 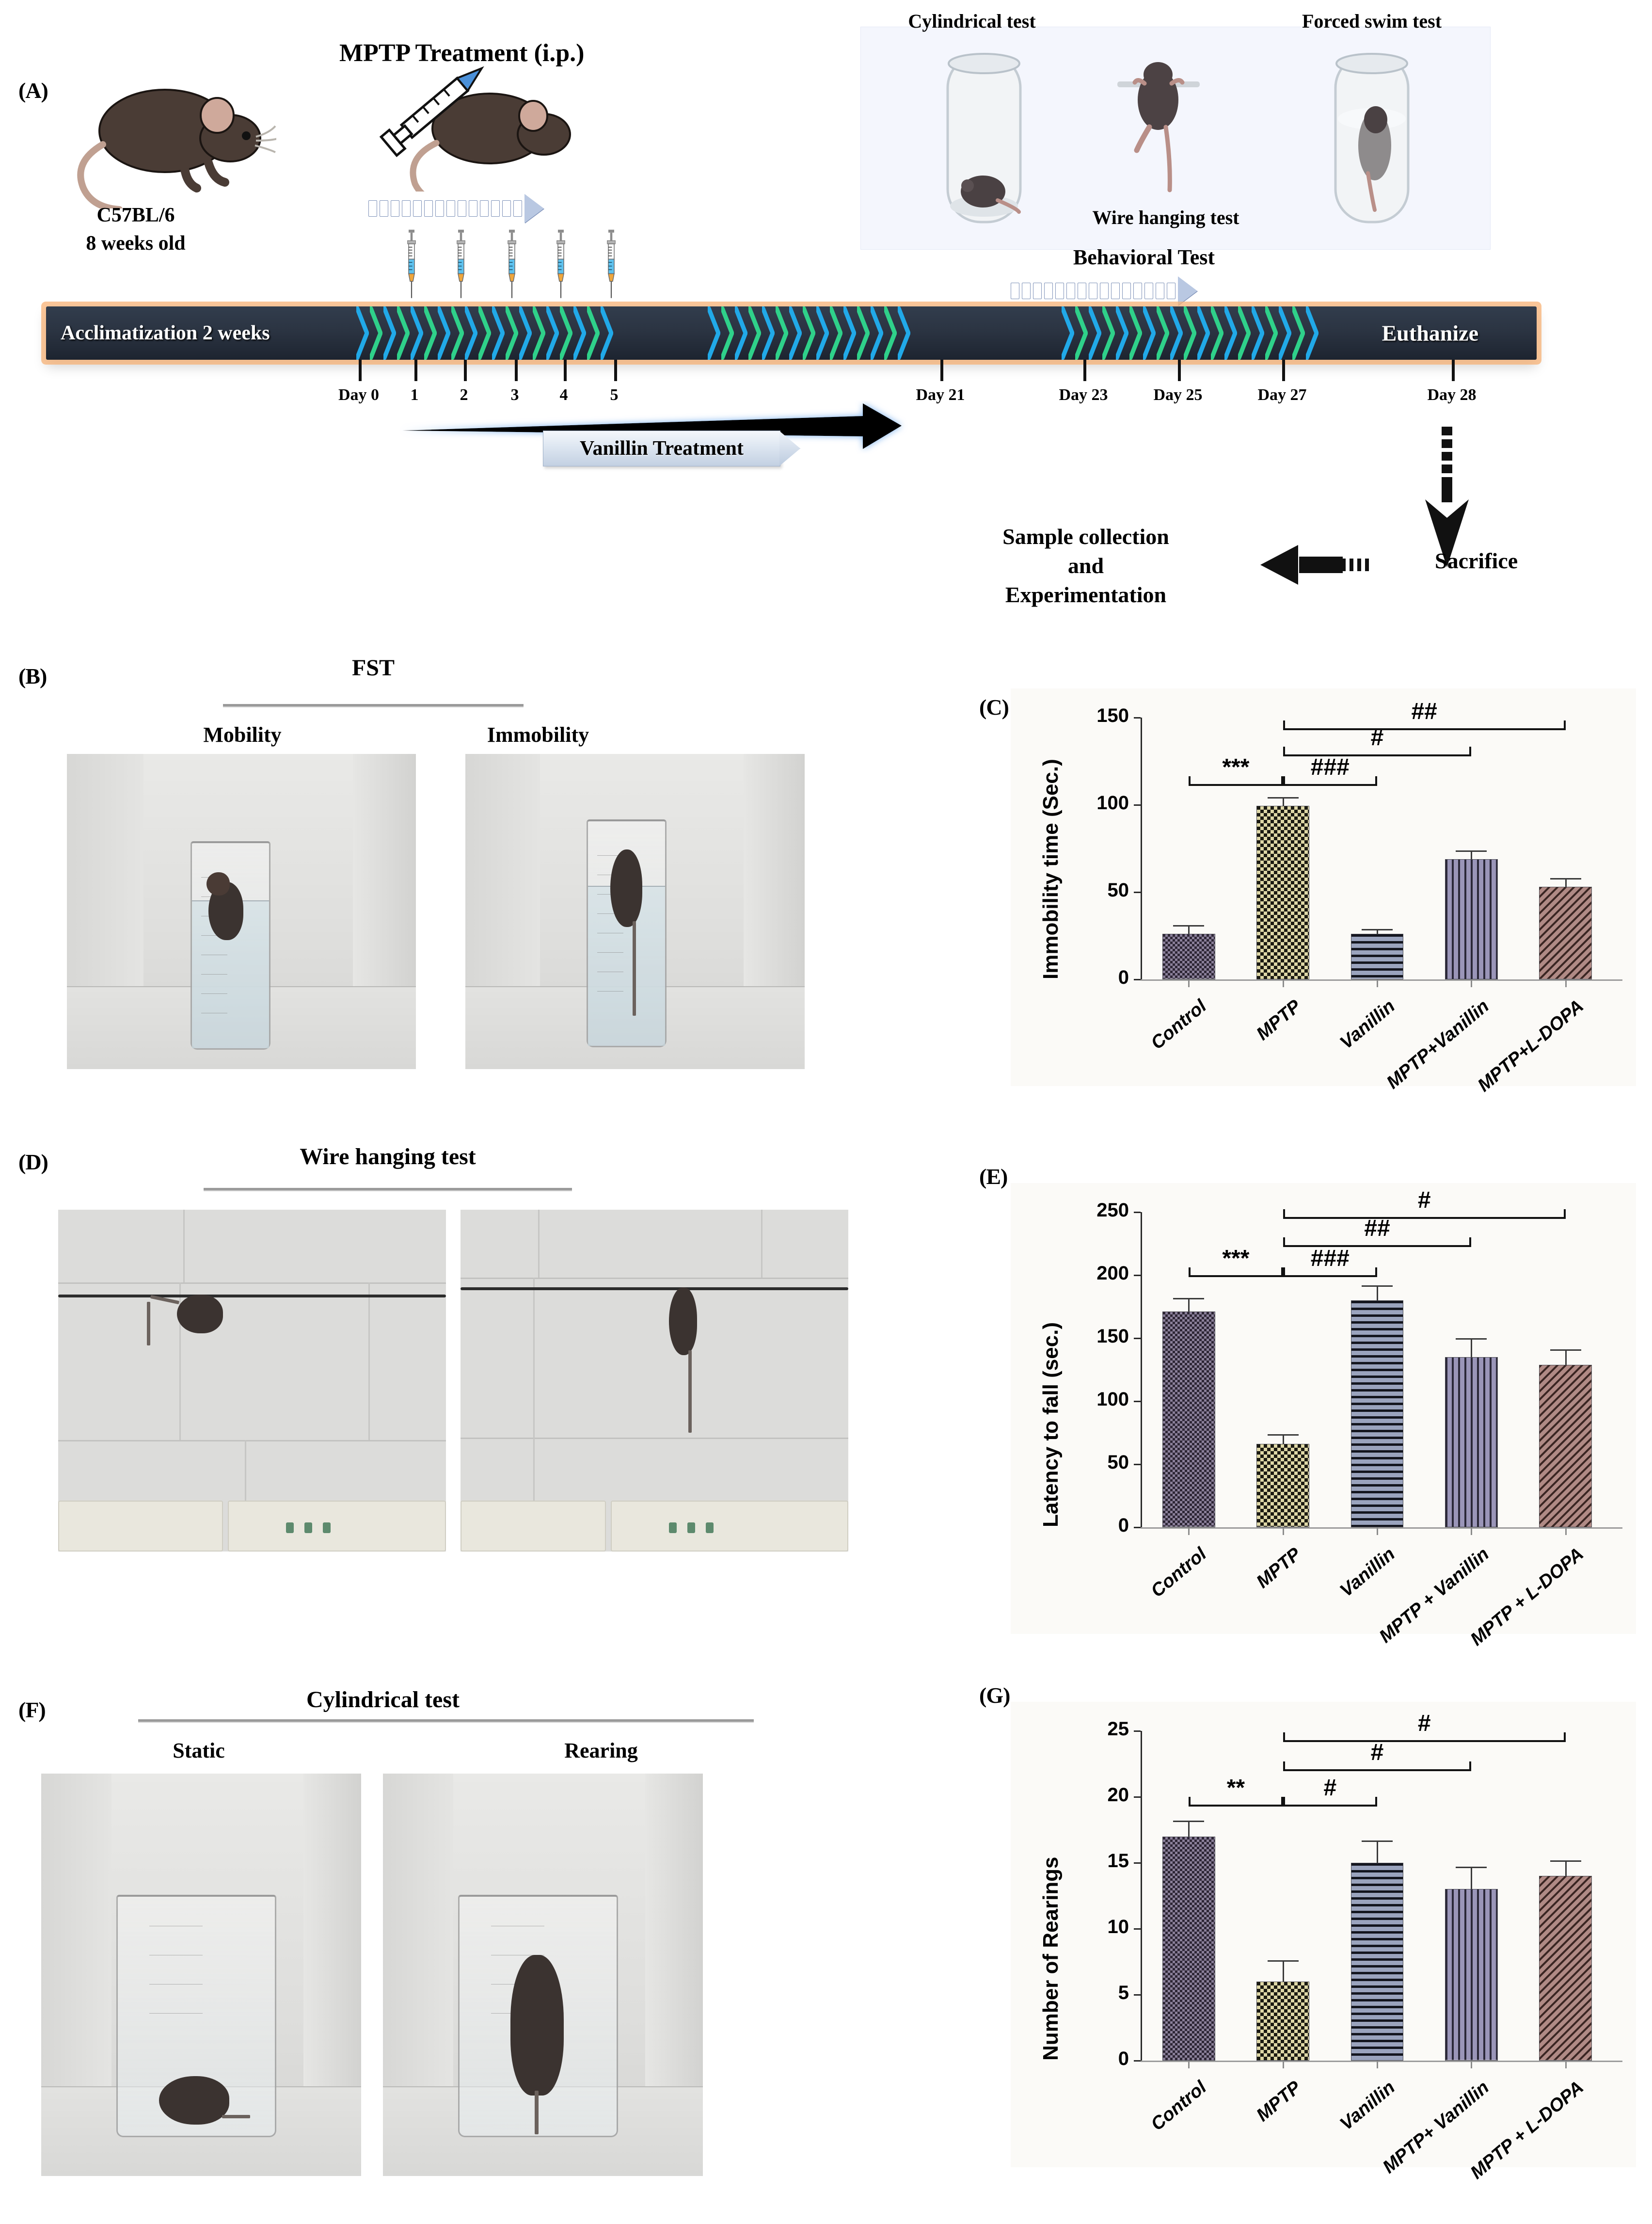 I want to click on chart-y-axis-label: Latency to fall (sec.), so click(x=1051, y=1424).